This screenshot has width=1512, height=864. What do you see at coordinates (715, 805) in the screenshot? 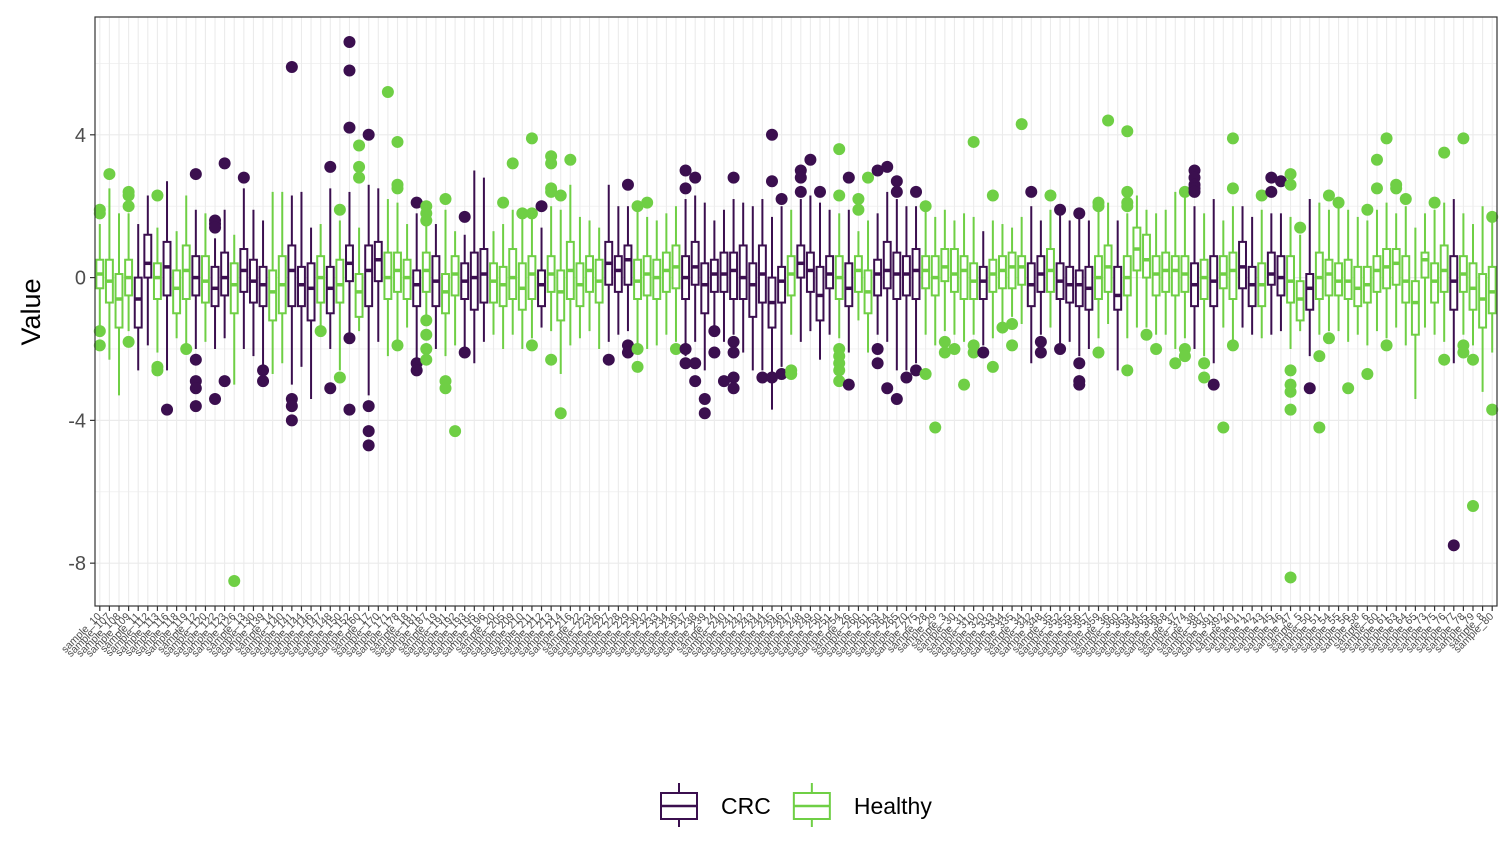
I see `legend-item-crc: CRC` at bounding box center [715, 805].